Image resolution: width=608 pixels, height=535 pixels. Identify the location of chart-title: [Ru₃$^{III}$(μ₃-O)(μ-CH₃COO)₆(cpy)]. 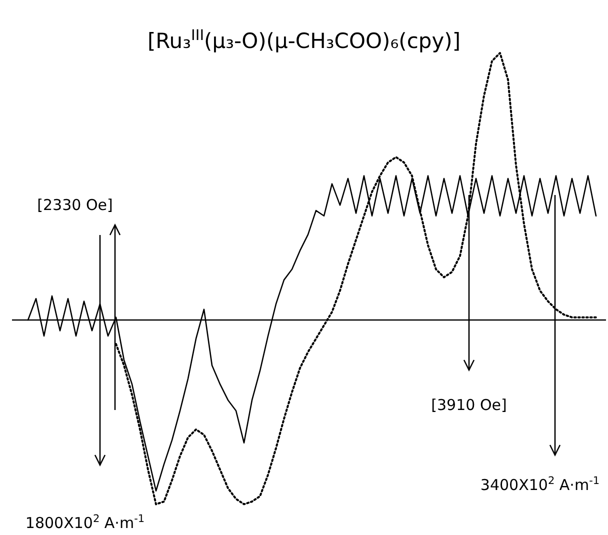
(304, 39).